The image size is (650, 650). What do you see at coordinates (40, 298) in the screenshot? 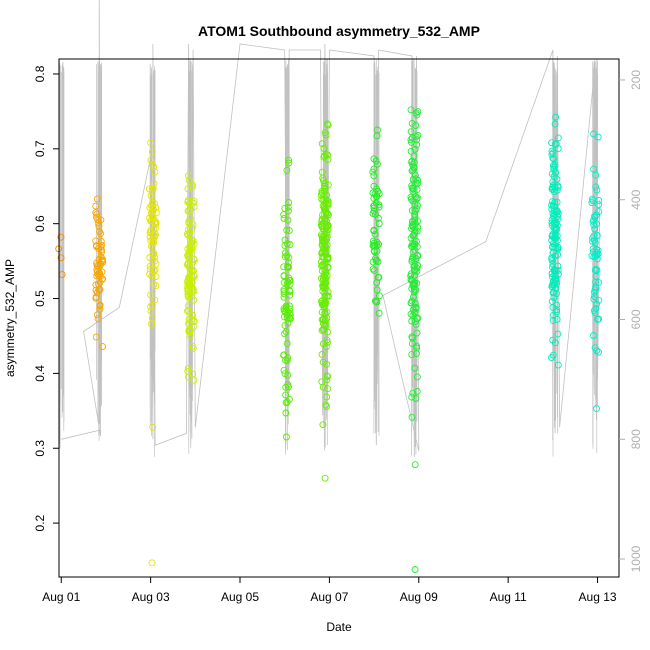
I see `y-tick-label: 0.5` at bounding box center [40, 298].